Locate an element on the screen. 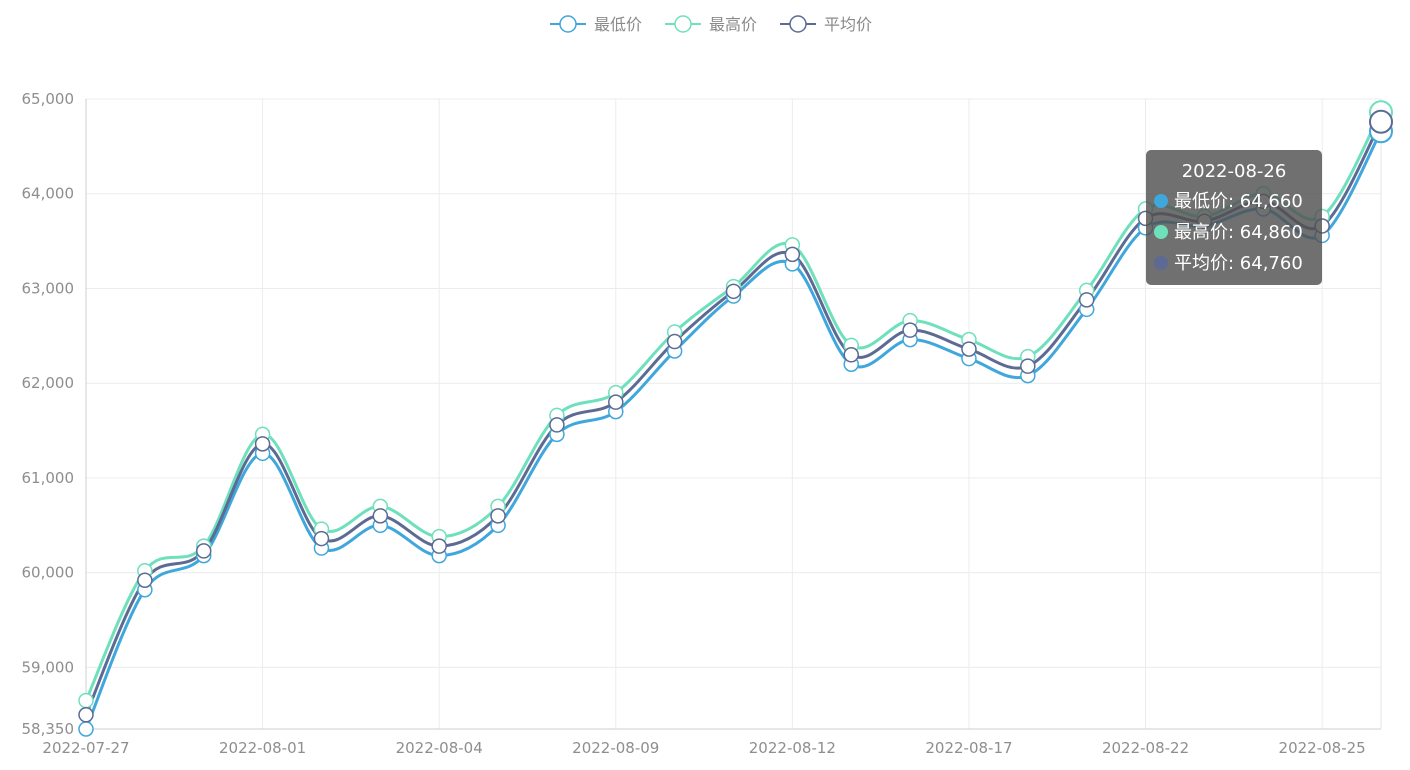 This screenshot has height=770, width=1410. x-tick-label: 2022-08-09 is located at coordinates (615, 748).